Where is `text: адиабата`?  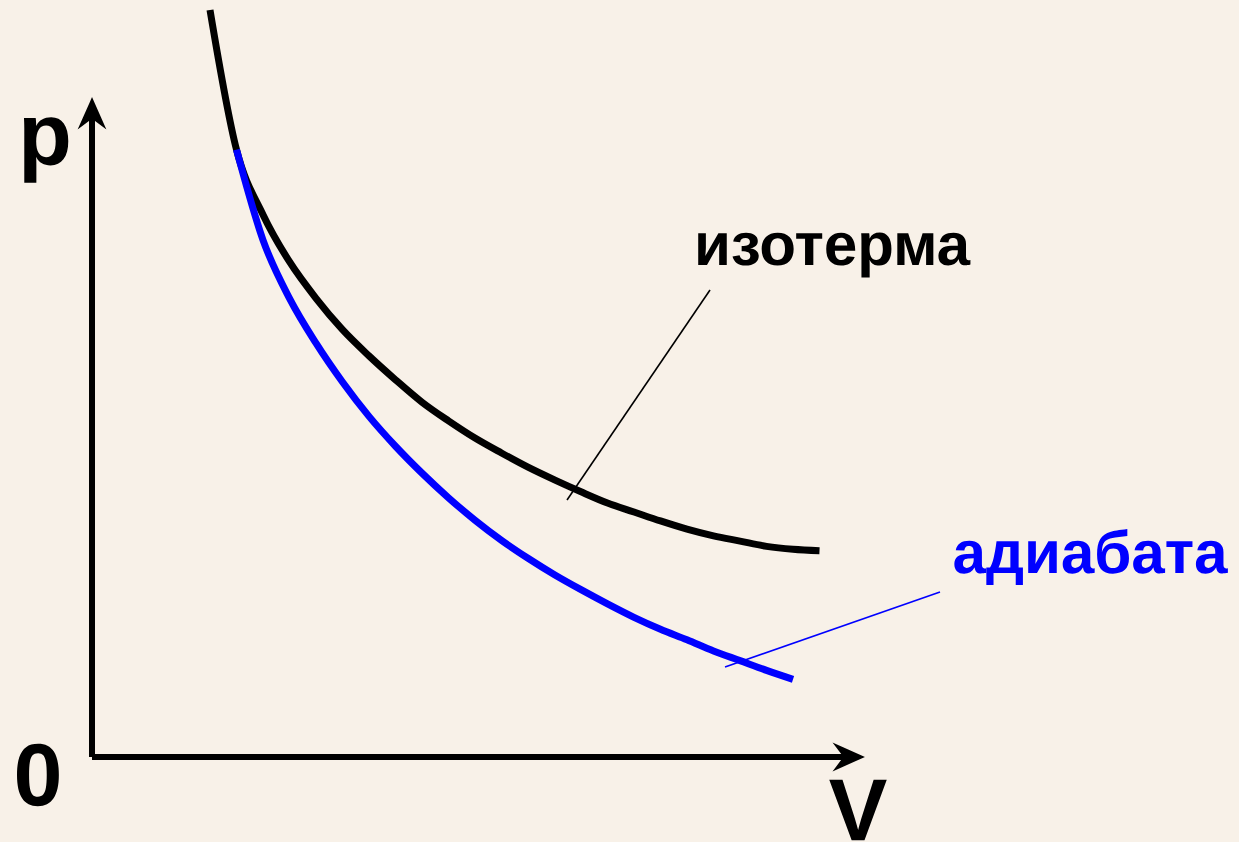
text: адиабата is located at coordinates (1091, 557).